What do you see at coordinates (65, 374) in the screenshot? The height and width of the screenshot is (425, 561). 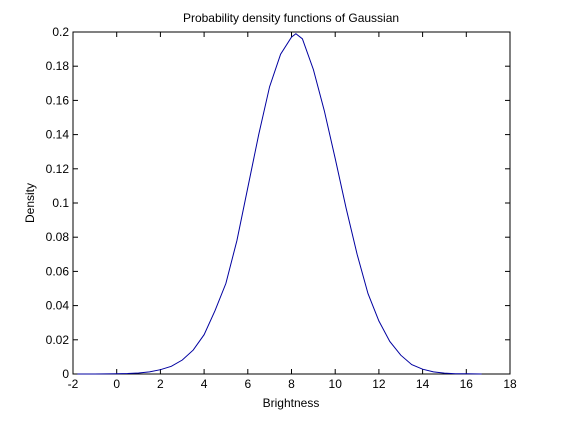 I see `y-tick-label: 0` at bounding box center [65, 374].